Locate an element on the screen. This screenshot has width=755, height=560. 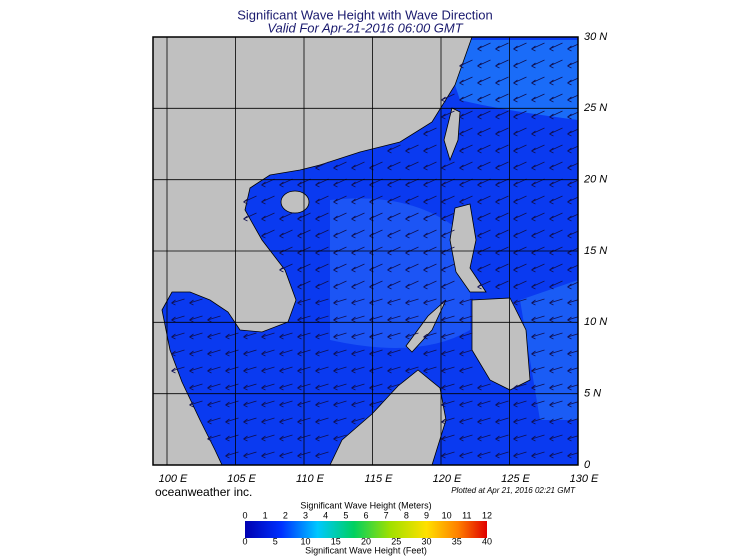
meter-tick-label: 8 is located at coordinates (406, 515).